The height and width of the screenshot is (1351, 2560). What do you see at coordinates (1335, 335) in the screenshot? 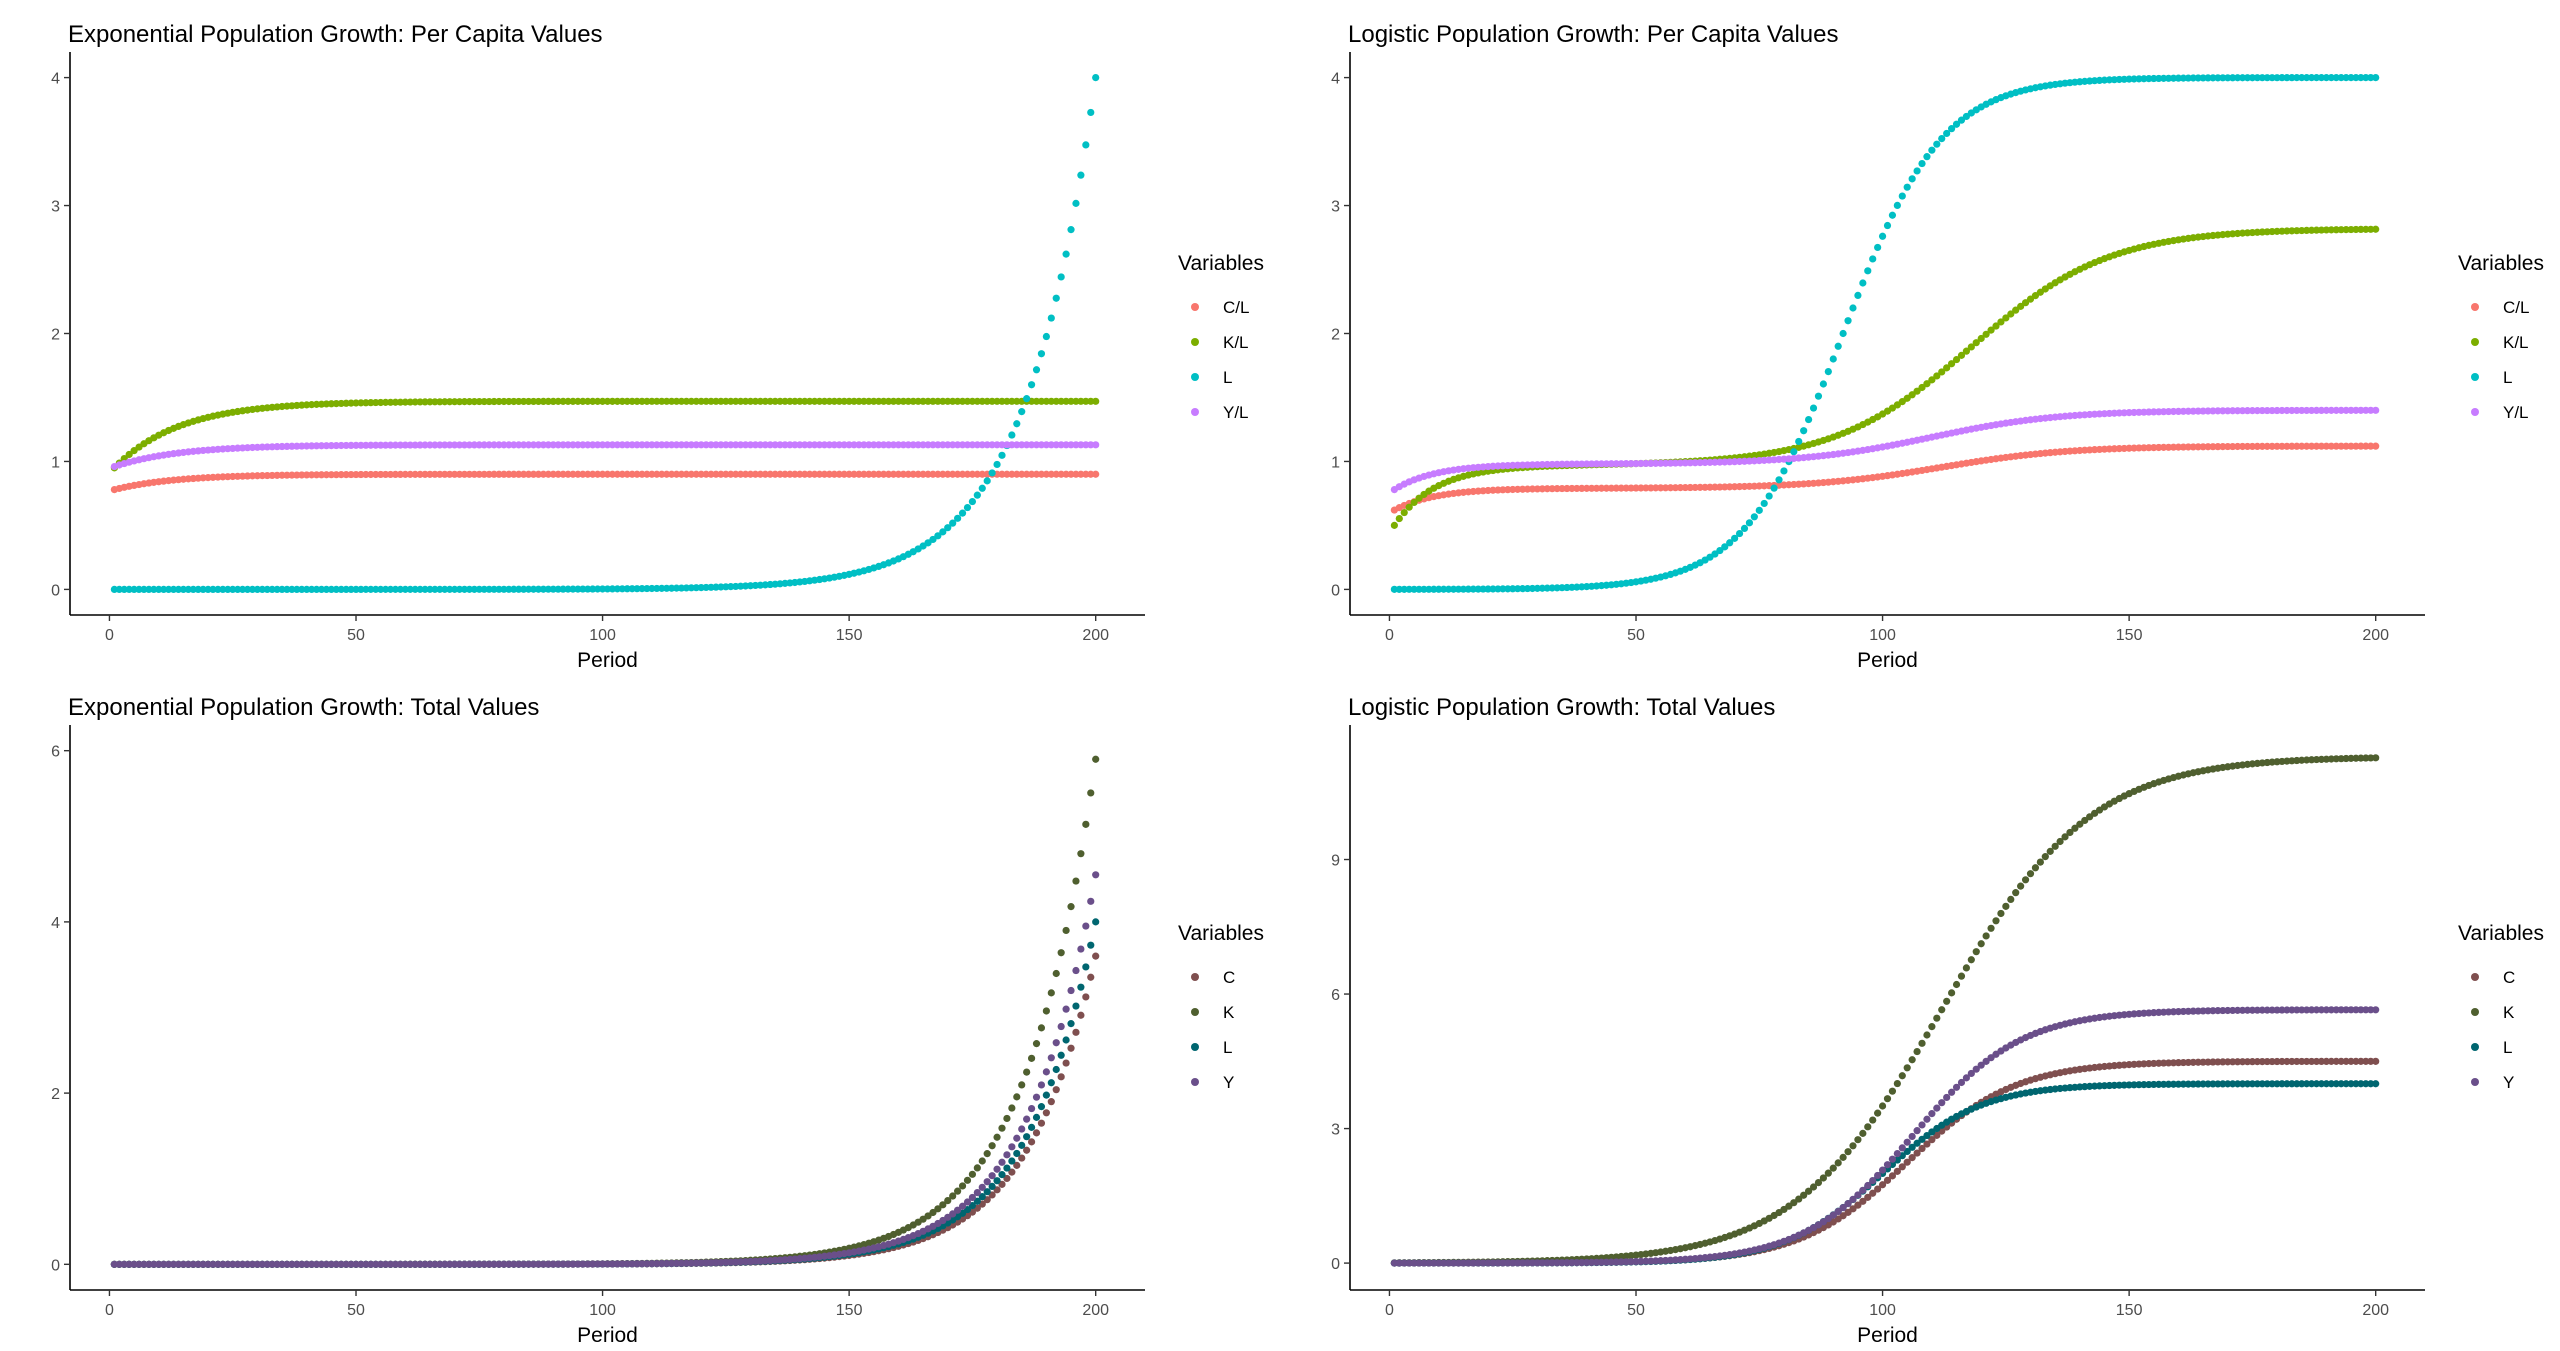
I see `y-tick-label: 2` at bounding box center [1335, 335].